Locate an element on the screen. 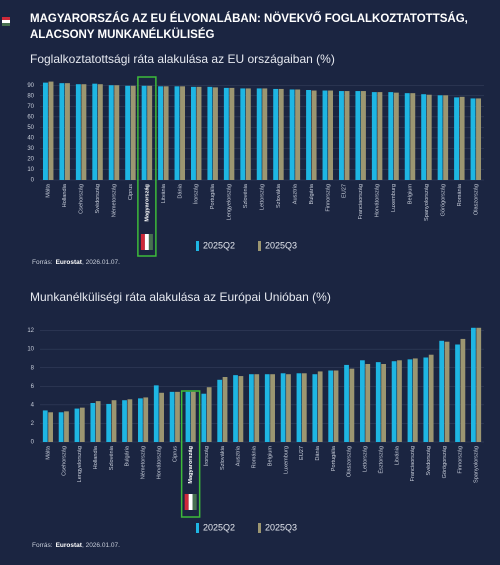  x-tick-label: Ciprus is located at coordinates (175, 454).